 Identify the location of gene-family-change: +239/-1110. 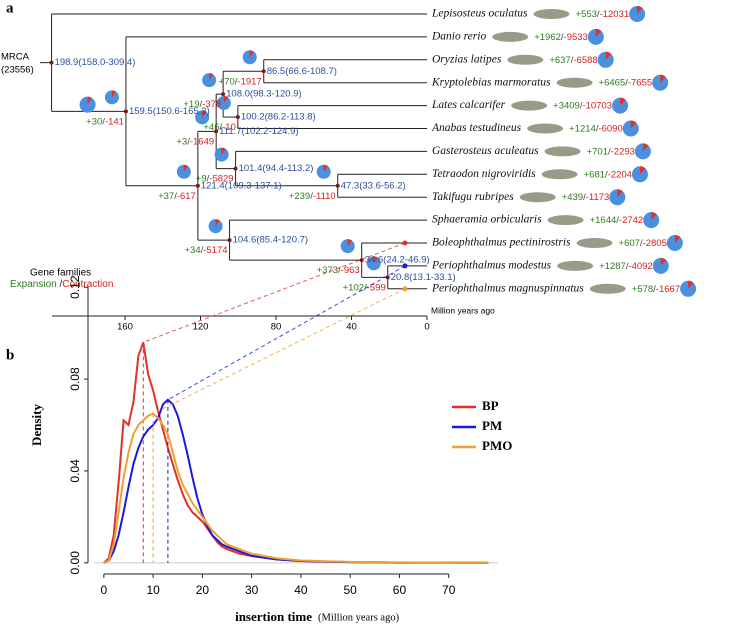
(312, 195).